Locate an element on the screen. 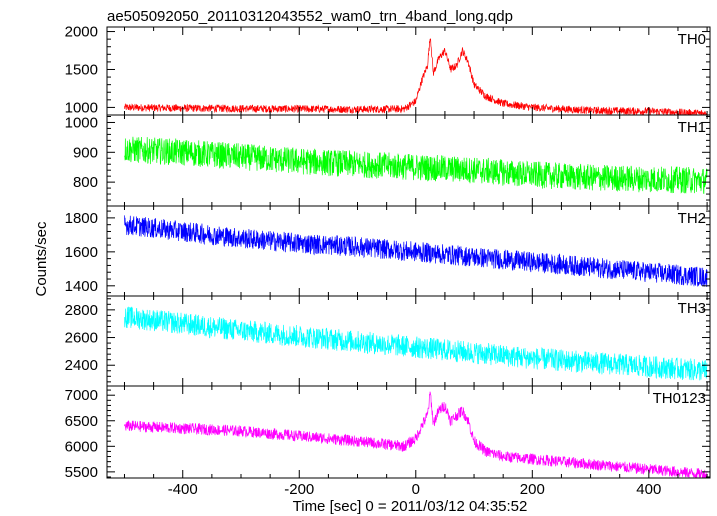 The height and width of the screenshot is (516, 717). x-axis-title: Time [sec] 0 = 2011/03/12 04:35:52 is located at coordinates (410, 506).